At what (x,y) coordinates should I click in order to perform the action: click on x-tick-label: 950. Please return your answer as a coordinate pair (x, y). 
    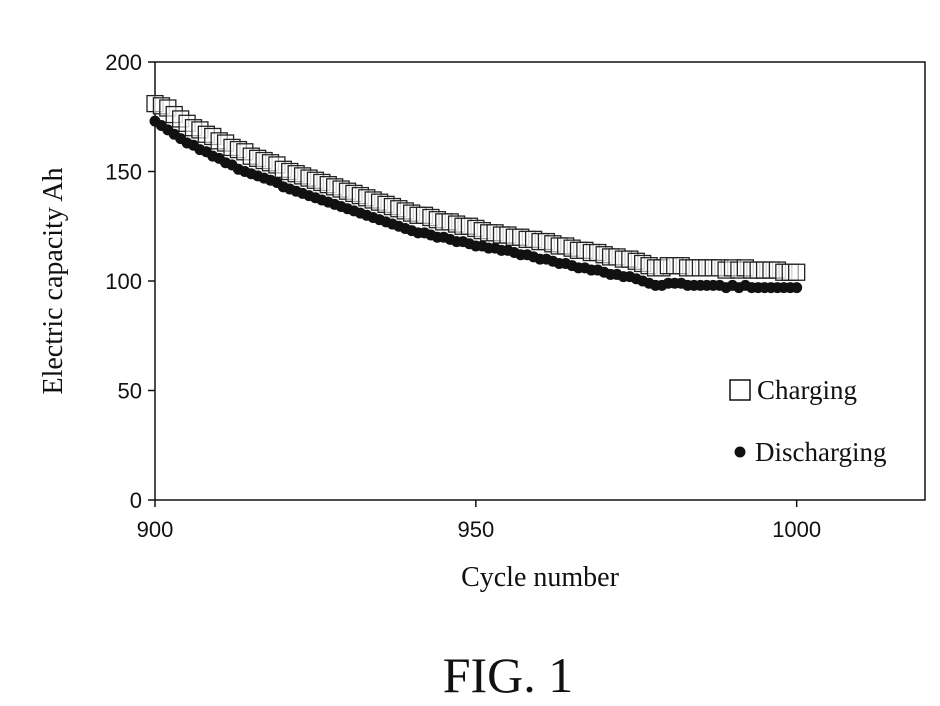
    Looking at the image, I should click on (475, 529).